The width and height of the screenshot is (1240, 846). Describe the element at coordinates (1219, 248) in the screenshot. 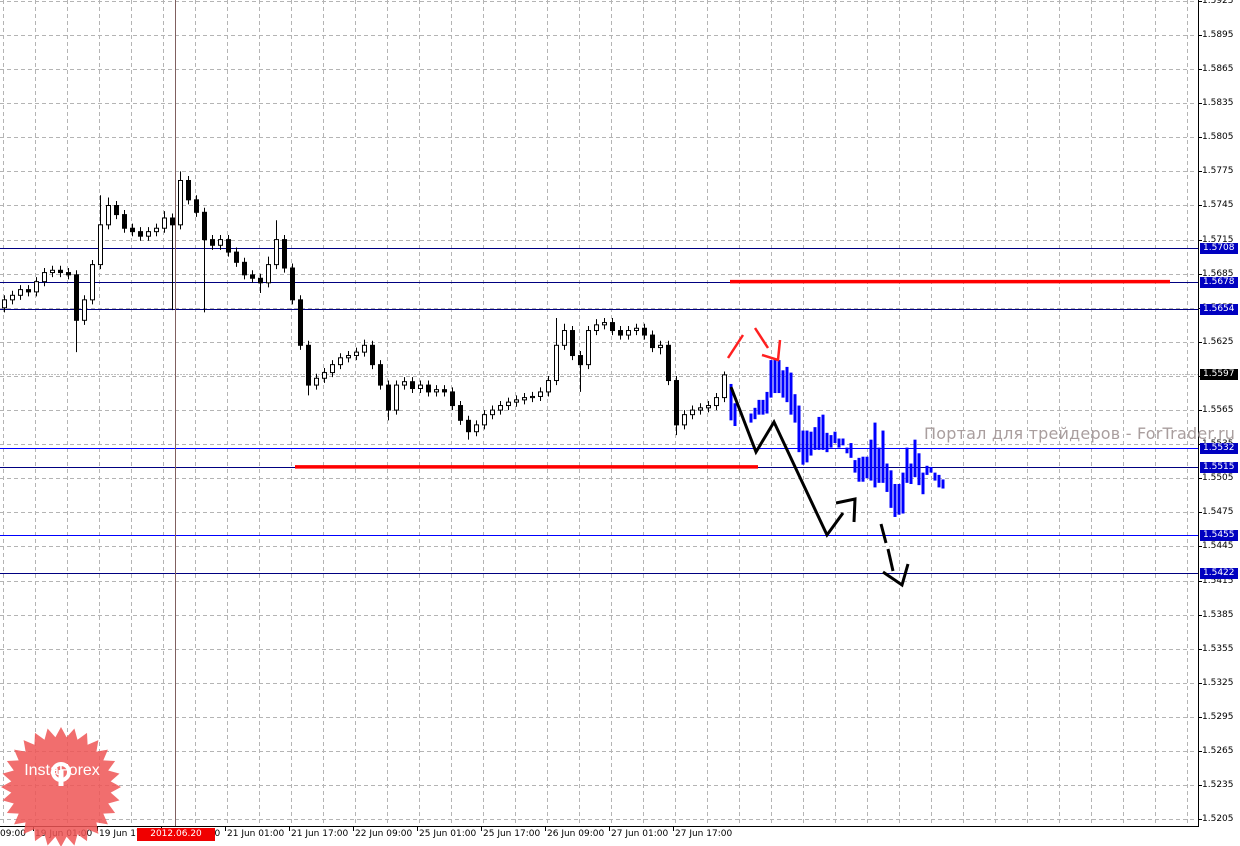

I see `price-level-label: 1.5708` at that location.